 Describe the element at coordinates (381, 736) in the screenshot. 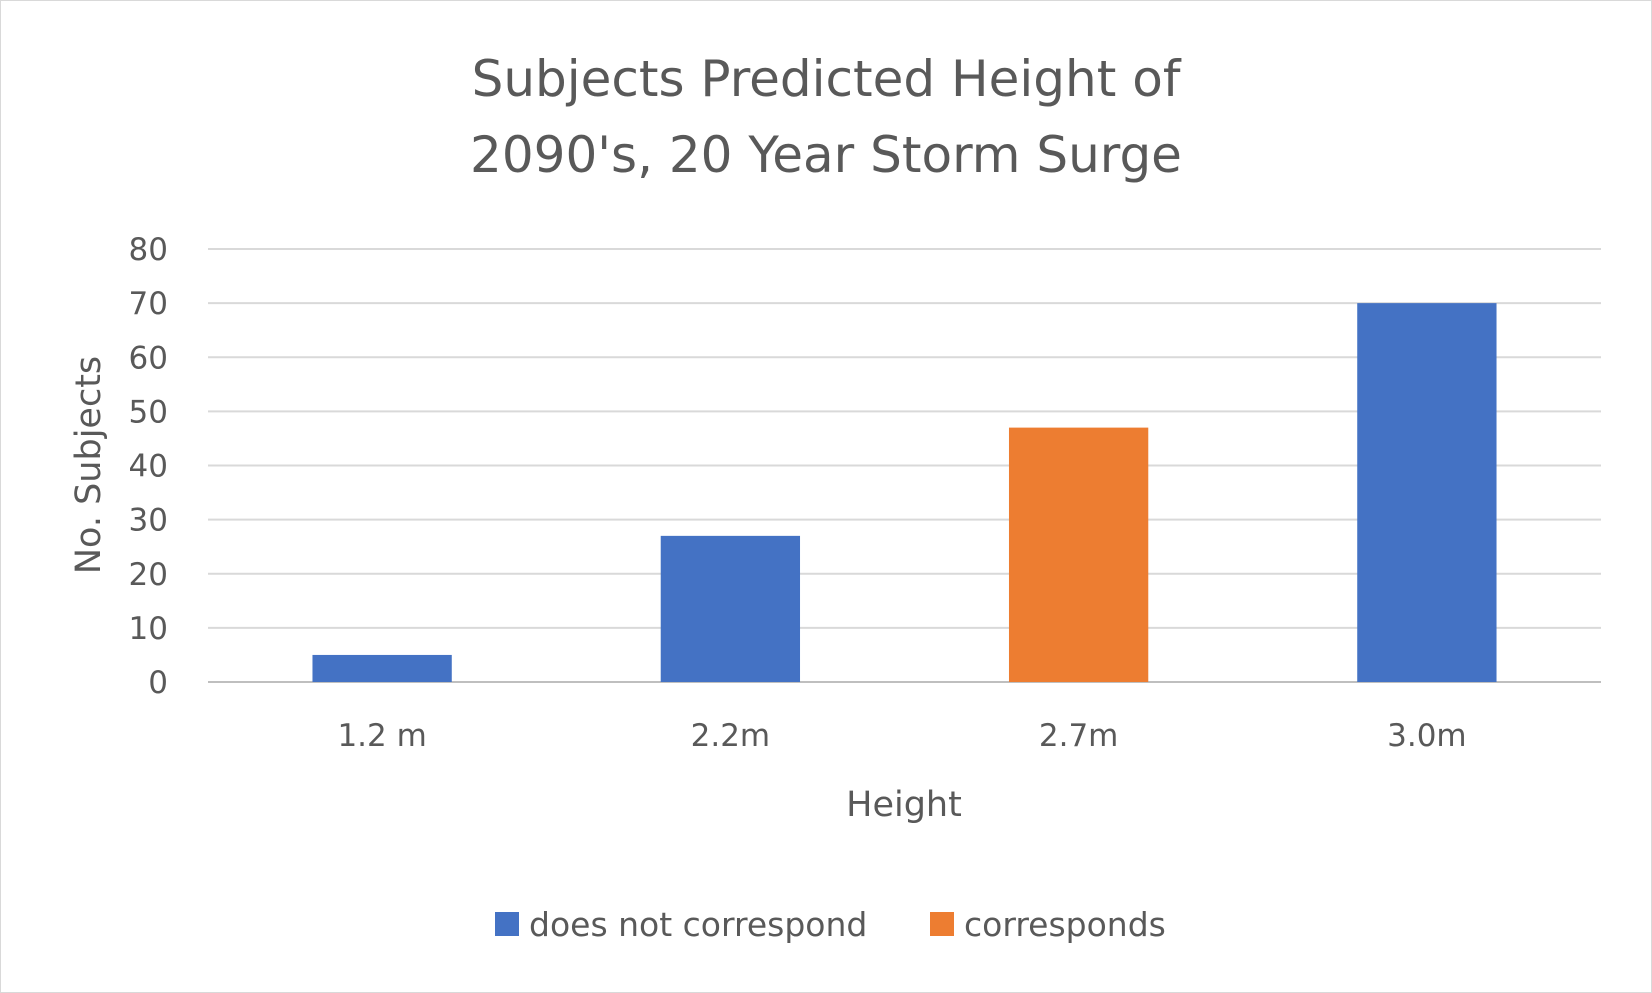

I see `x-tick-label: 1.2 m` at that location.